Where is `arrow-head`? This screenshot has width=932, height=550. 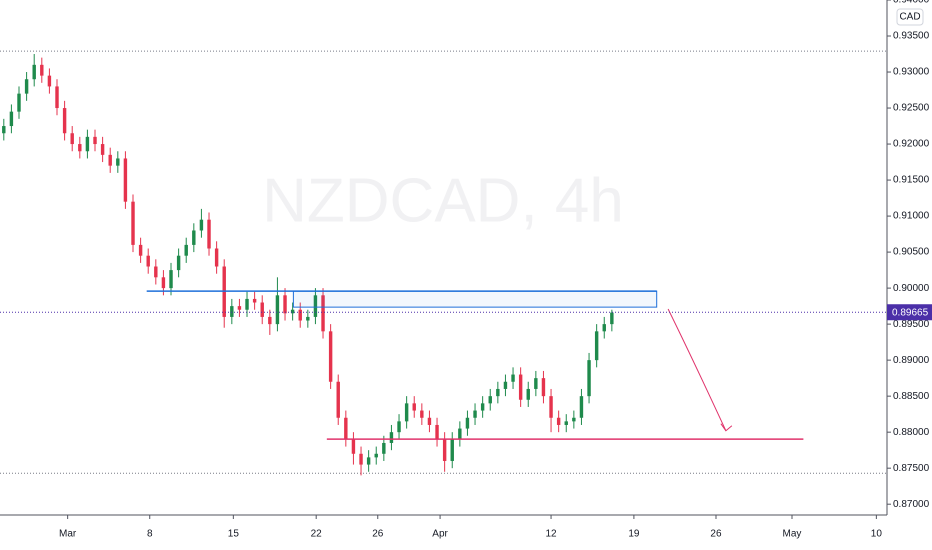 arrow-head is located at coordinates (726, 427).